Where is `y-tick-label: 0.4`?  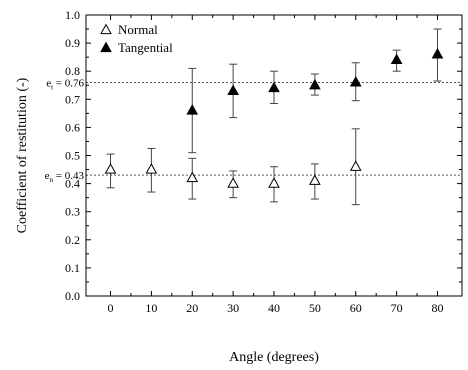
y-tick-label: 0.4 is located at coordinates (72, 184).